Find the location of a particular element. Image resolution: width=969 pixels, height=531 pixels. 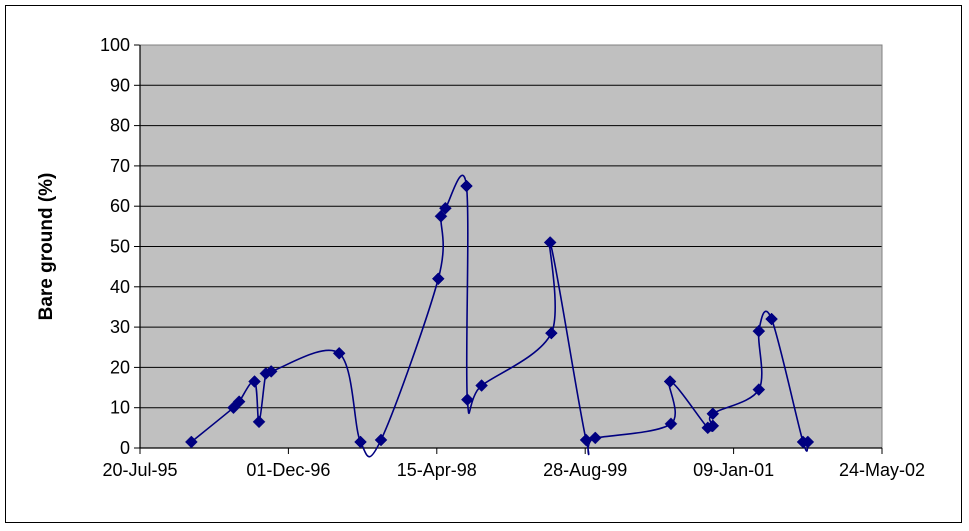

y-axis-title: Bare ground (%) is located at coordinates (46, 247).